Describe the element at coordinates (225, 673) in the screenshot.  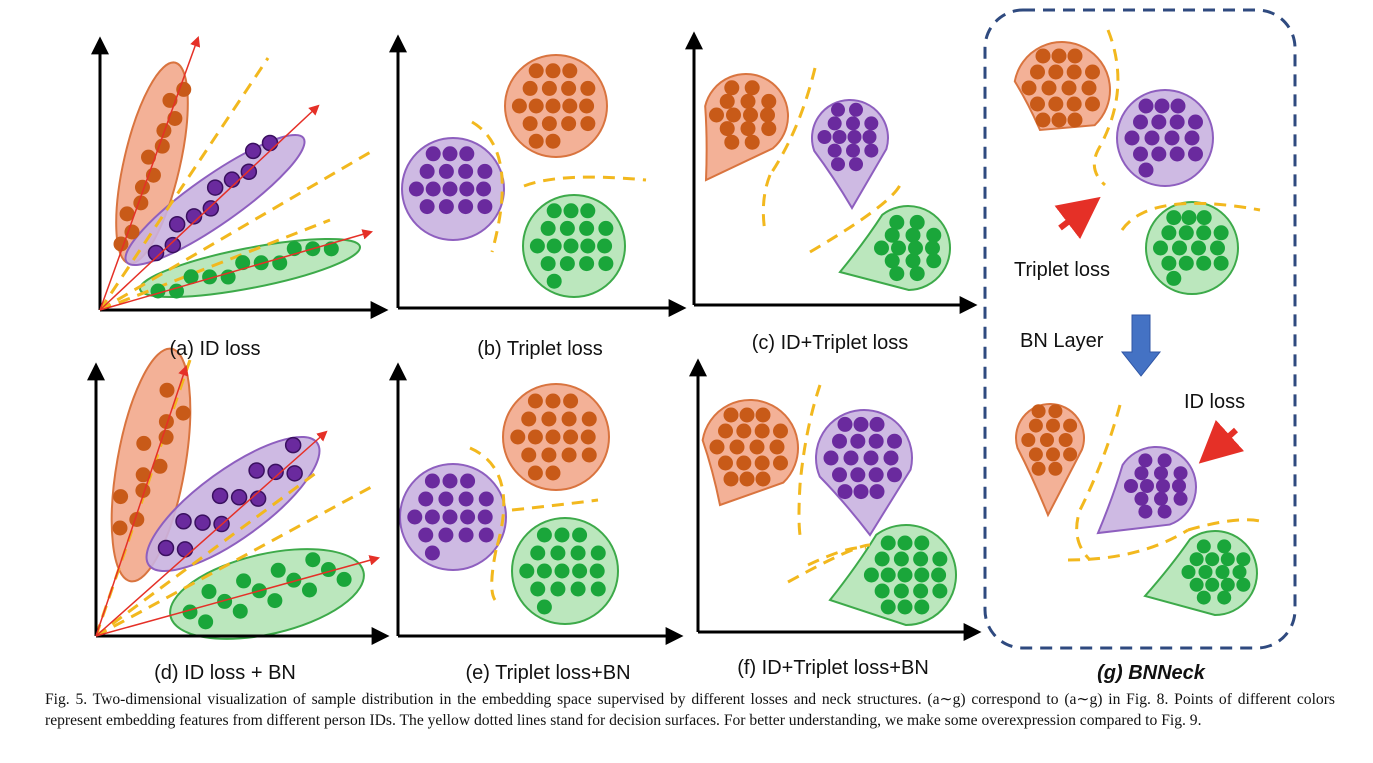
I see `panel-d-label: (d) ID loss + BN` at that location.